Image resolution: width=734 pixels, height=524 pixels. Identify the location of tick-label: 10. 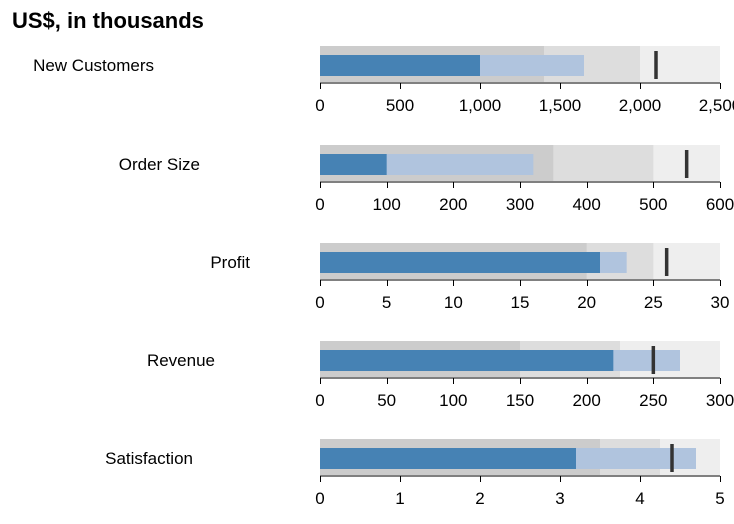
(453, 302).